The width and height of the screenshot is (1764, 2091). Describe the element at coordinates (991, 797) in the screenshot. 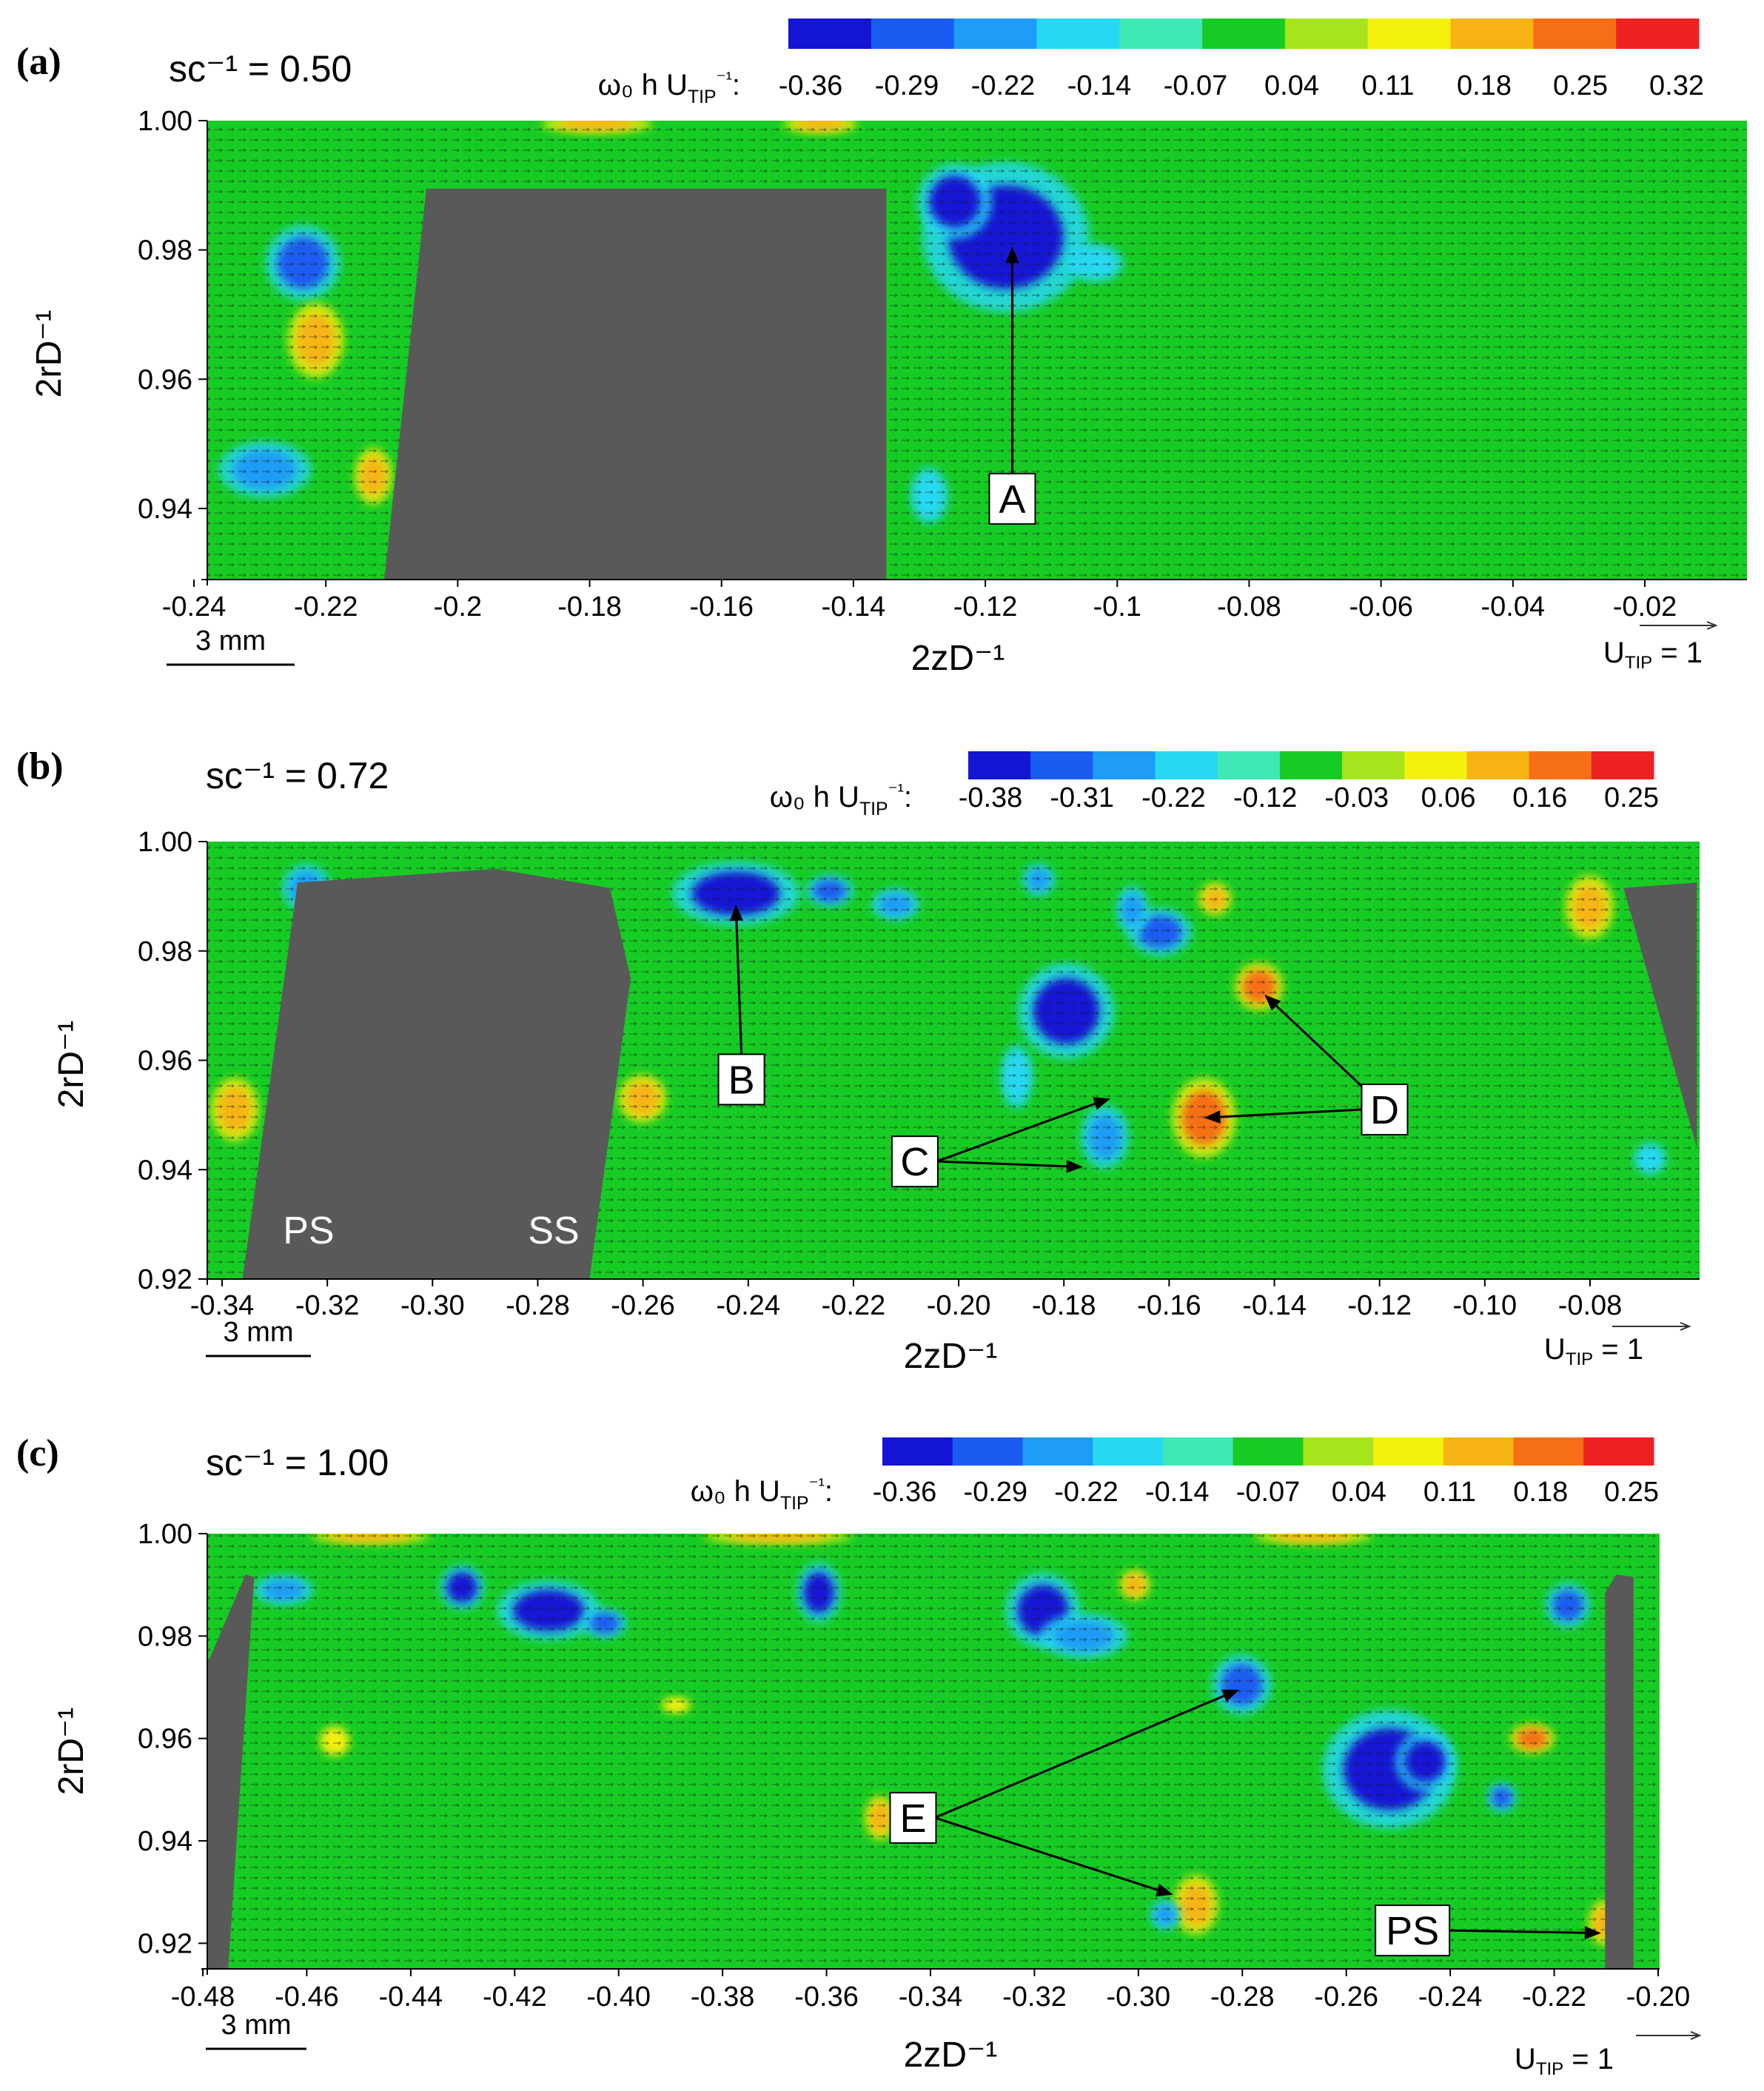

I see `colorbar-tick-label: -0.38` at that location.